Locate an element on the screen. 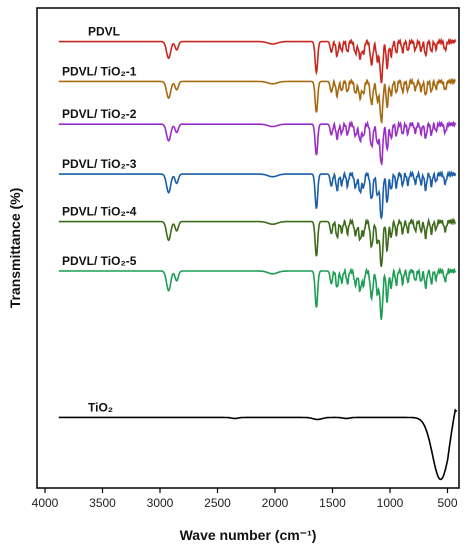 Image resolution: width=474 pixels, height=550 pixels. x-tick-label: 3500 is located at coordinates (102, 503).